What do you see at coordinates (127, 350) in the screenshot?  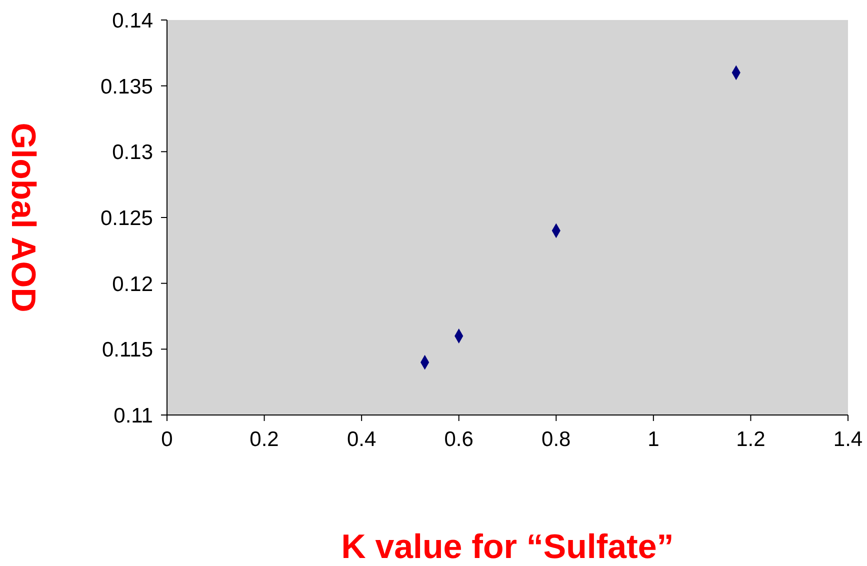 I see `y-tick-label: 0.115` at bounding box center [127, 350].